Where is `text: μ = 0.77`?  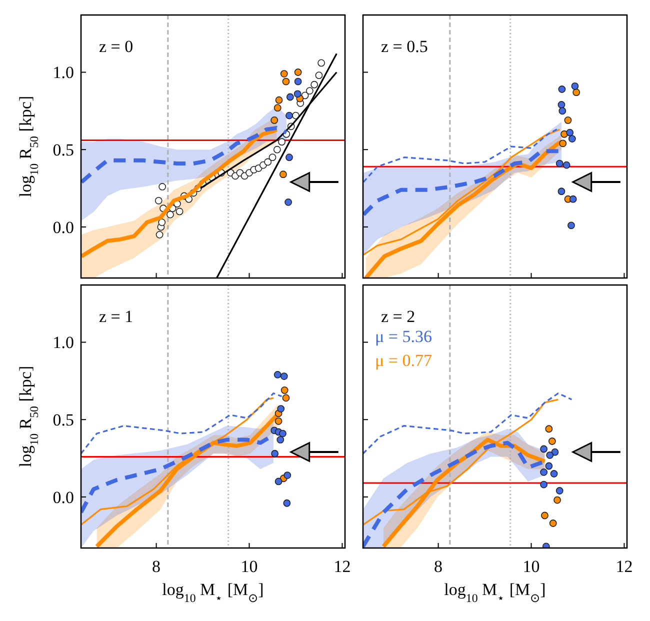
text: μ = 0.77 is located at coordinates (403, 360).